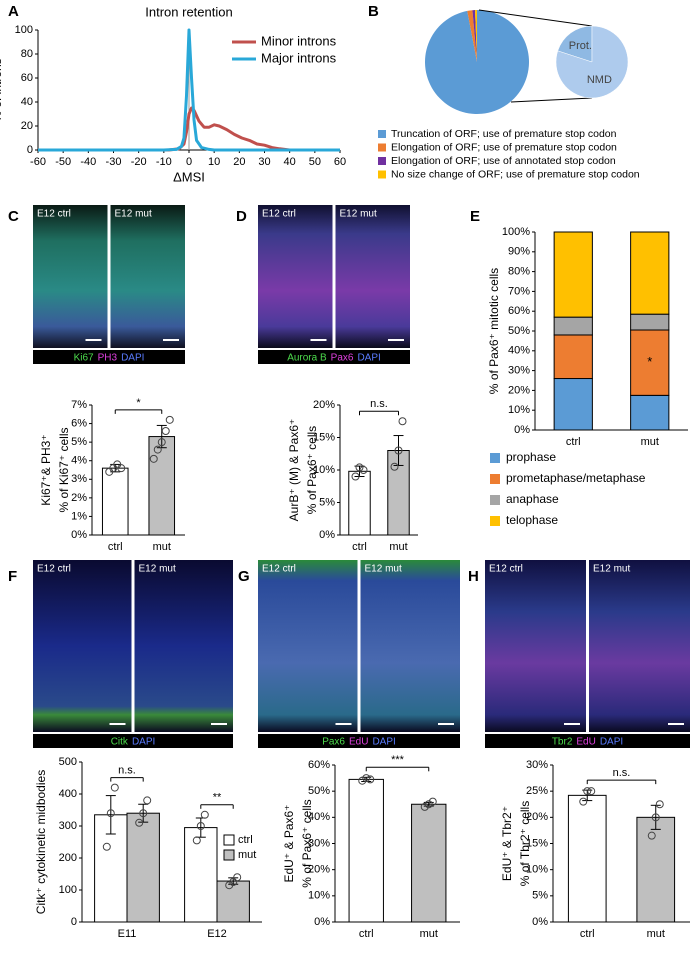 Image resolution: width=694 pixels, height=957 pixels. What do you see at coordinates (474, 36) in the screenshot?
I see `pie-slice` at bounding box center [474, 36].